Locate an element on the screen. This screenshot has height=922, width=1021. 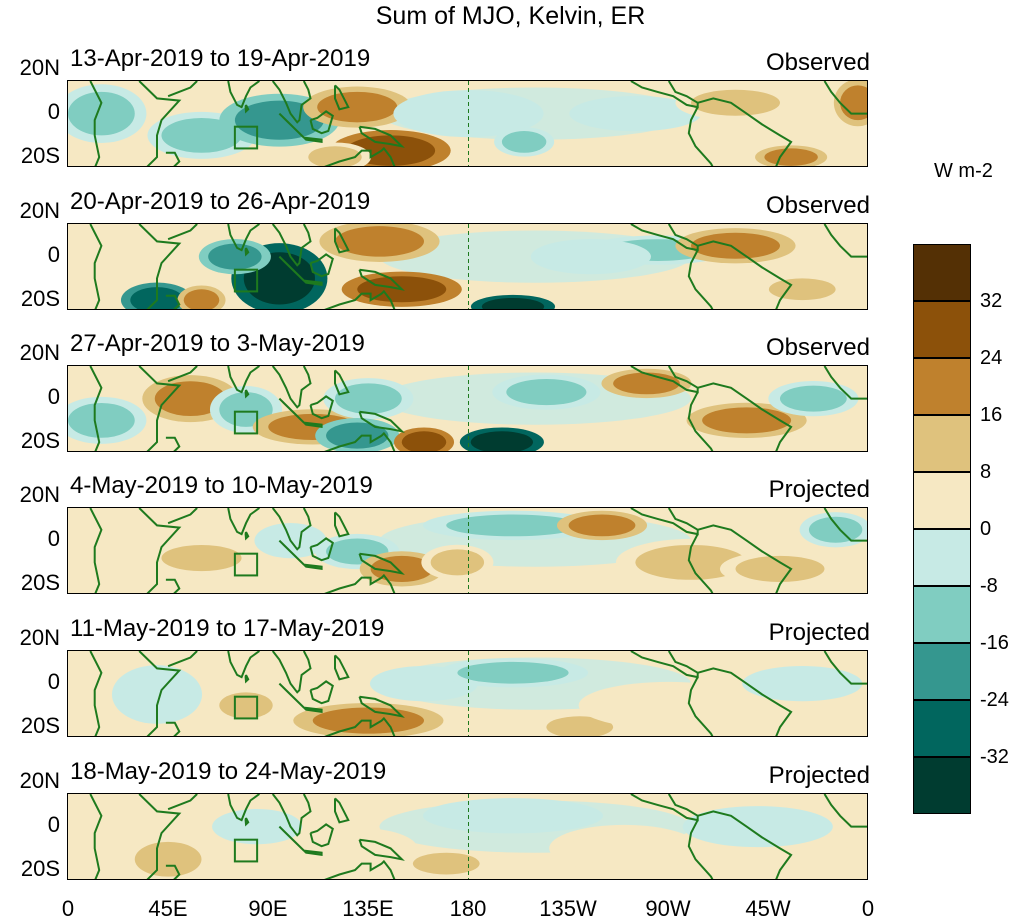
longitude-label: 90E is located at coordinates (268, 908).